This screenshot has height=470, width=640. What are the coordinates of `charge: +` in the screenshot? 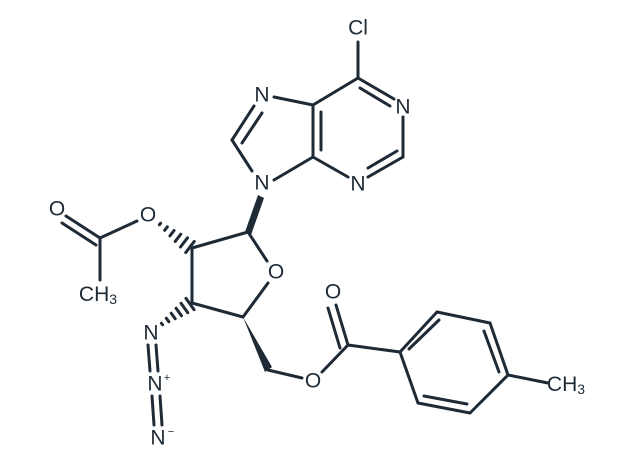 It's located at (167, 378).